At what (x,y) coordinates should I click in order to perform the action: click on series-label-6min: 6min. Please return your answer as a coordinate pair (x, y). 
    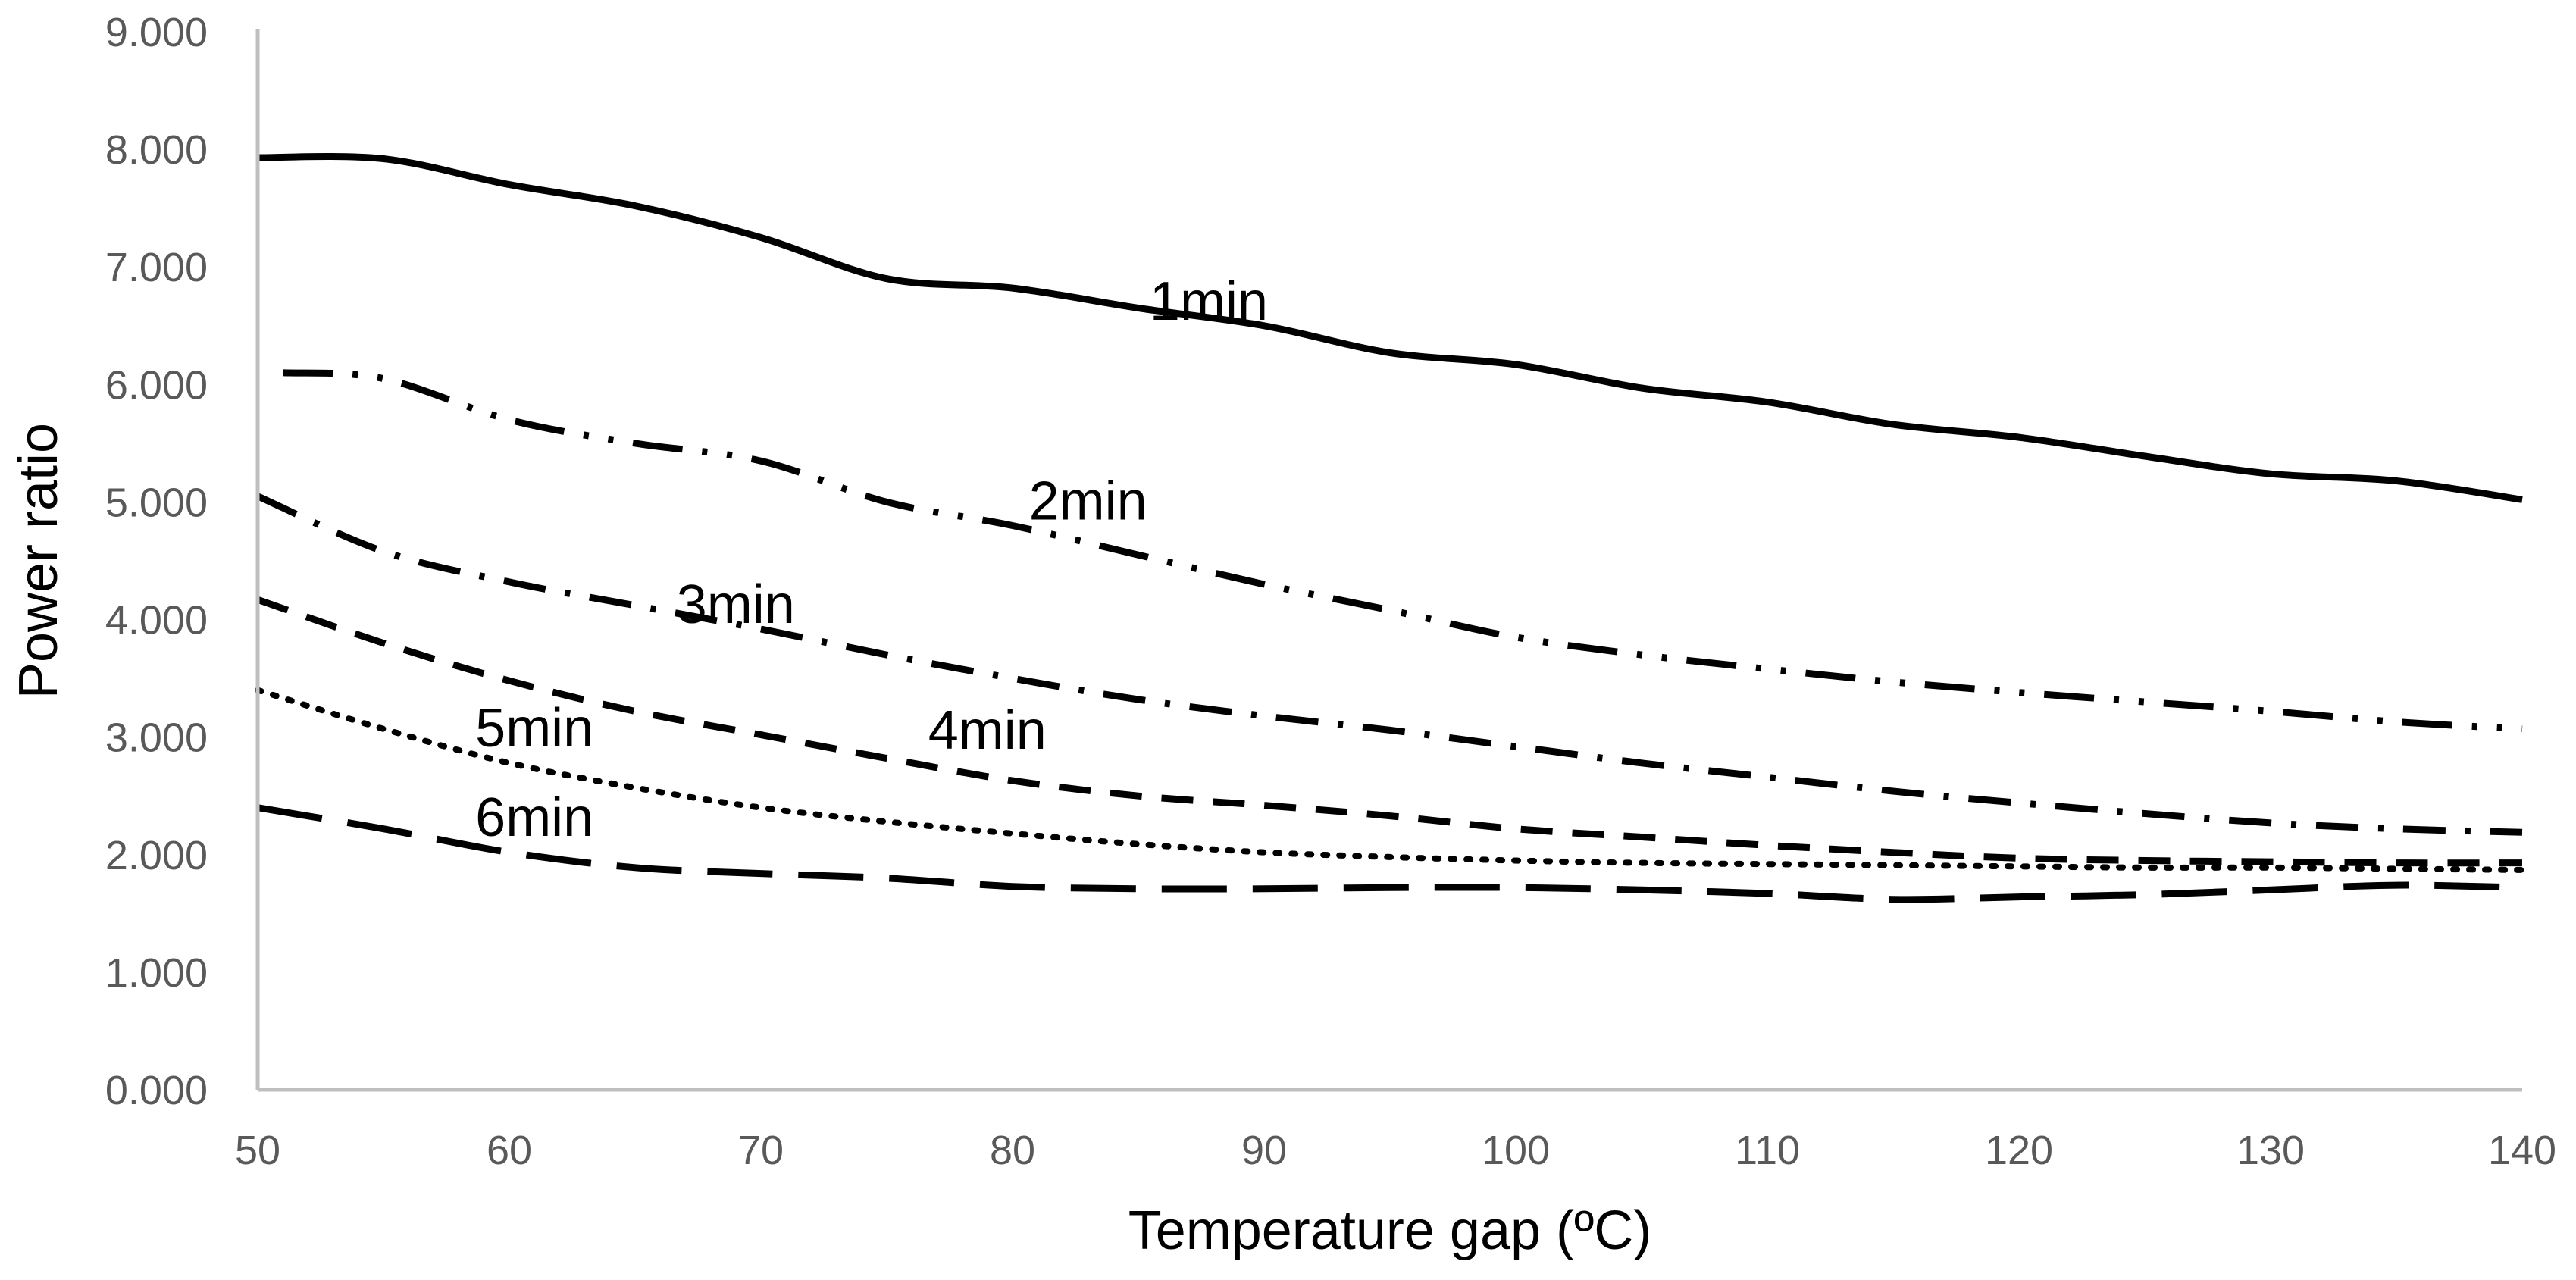
    Looking at the image, I should click on (534, 817).